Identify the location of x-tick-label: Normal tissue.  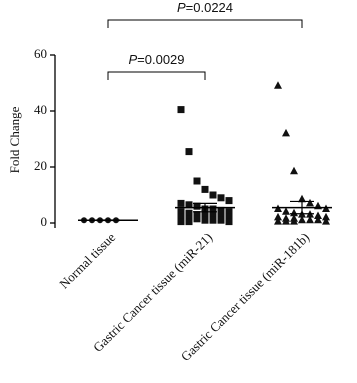
(87, 260).